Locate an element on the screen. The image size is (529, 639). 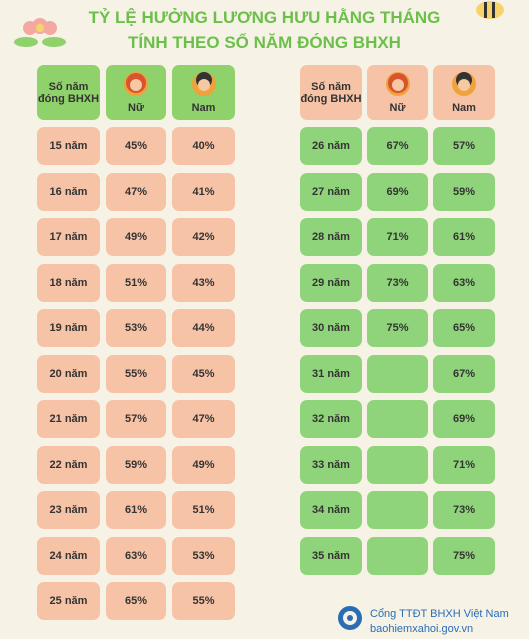
table-cell: 43% is located at coordinates (203, 282).